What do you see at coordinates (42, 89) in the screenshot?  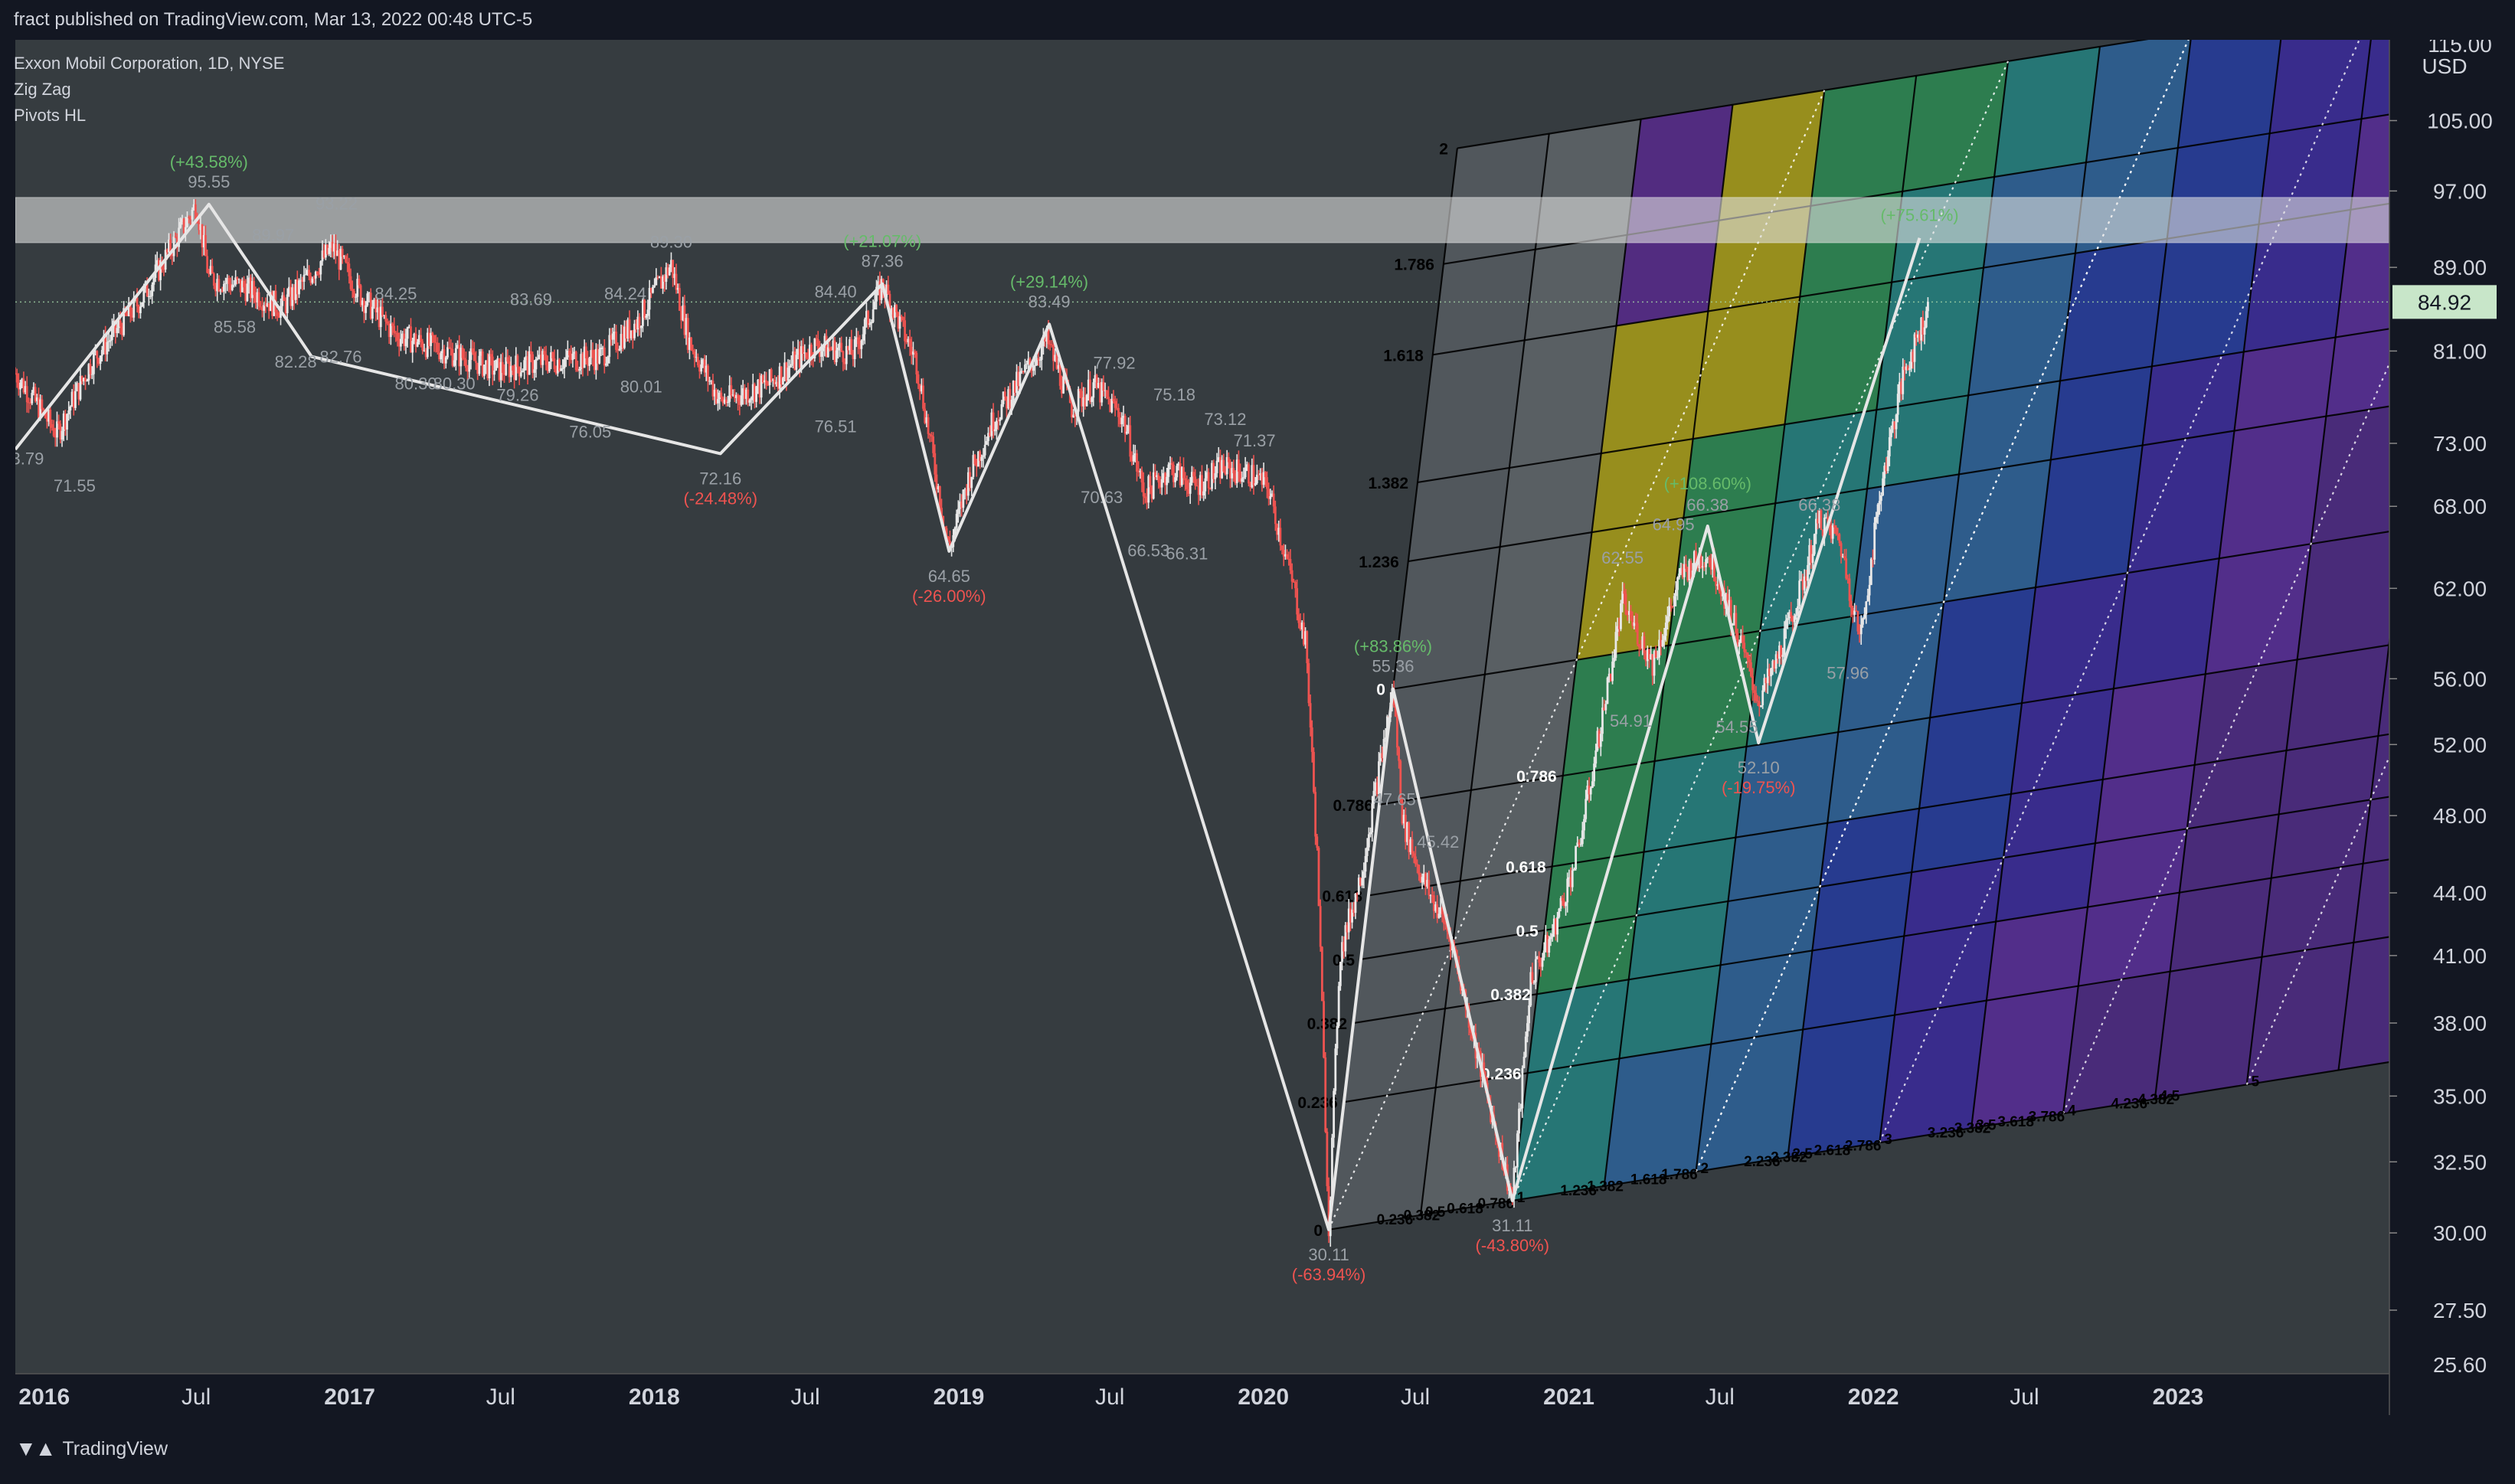 I see `legend-zigzag: Zig Zag` at bounding box center [42, 89].